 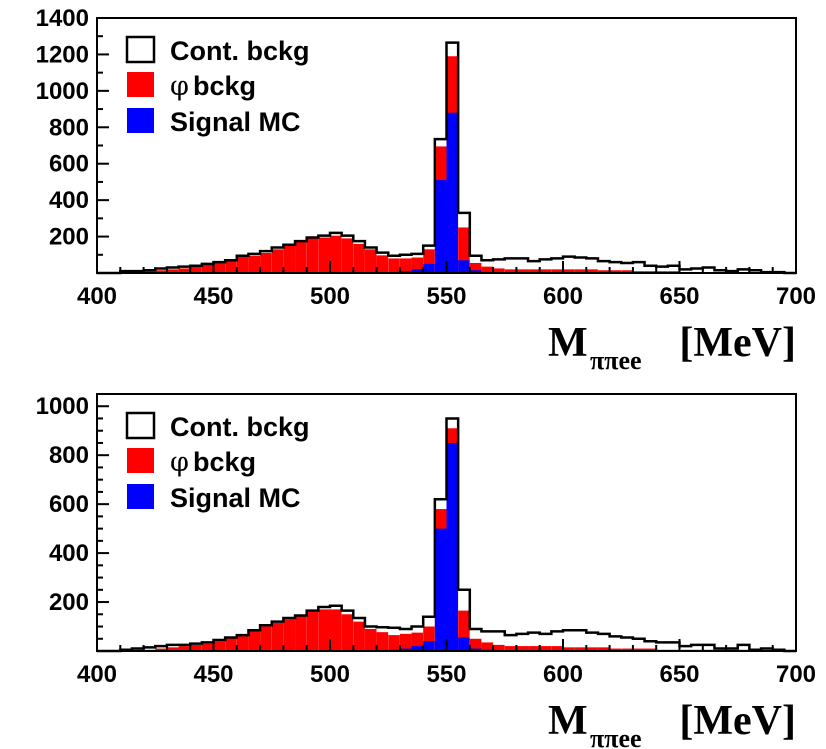 What do you see at coordinates (240, 427) in the screenshot?
I see `legend-label: Cont. bckg` at bounding box center [240, 427].